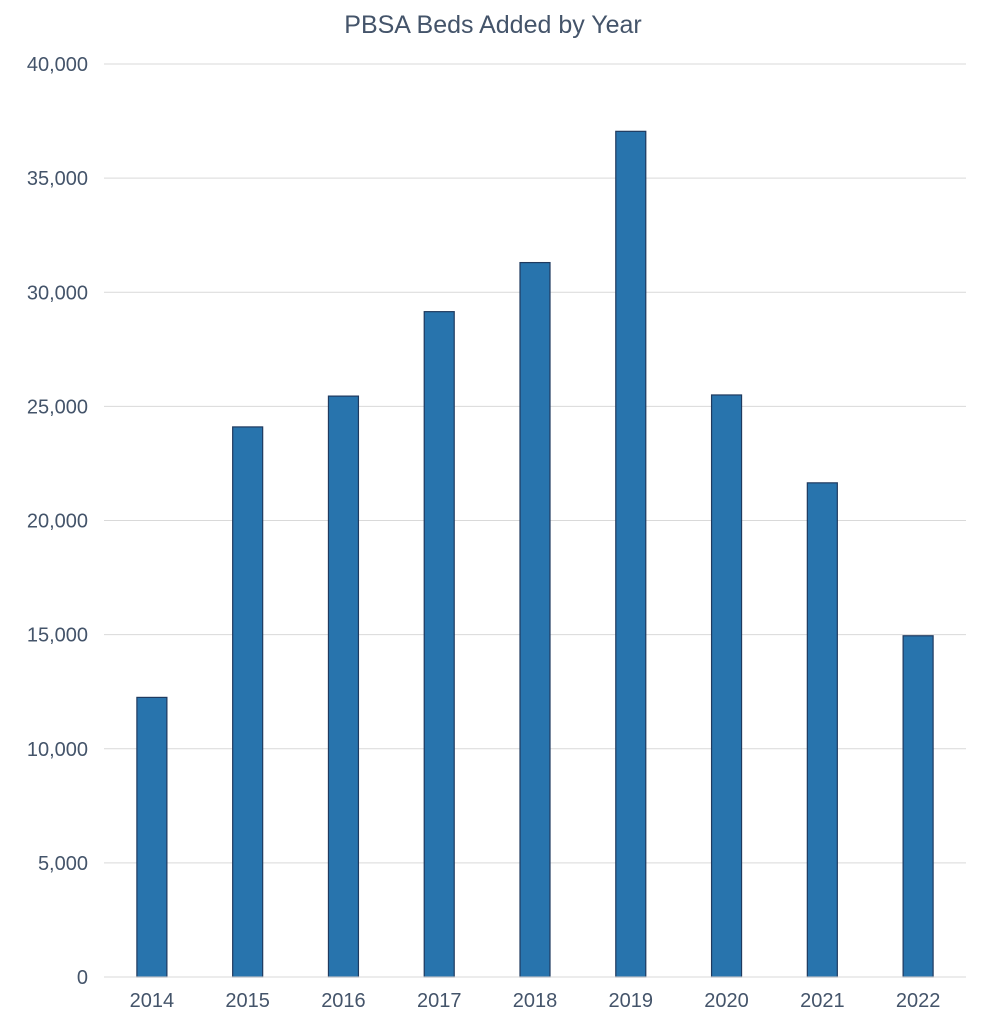  I want to click on y-tick-label-40000: 40,000, so click(57, 65).